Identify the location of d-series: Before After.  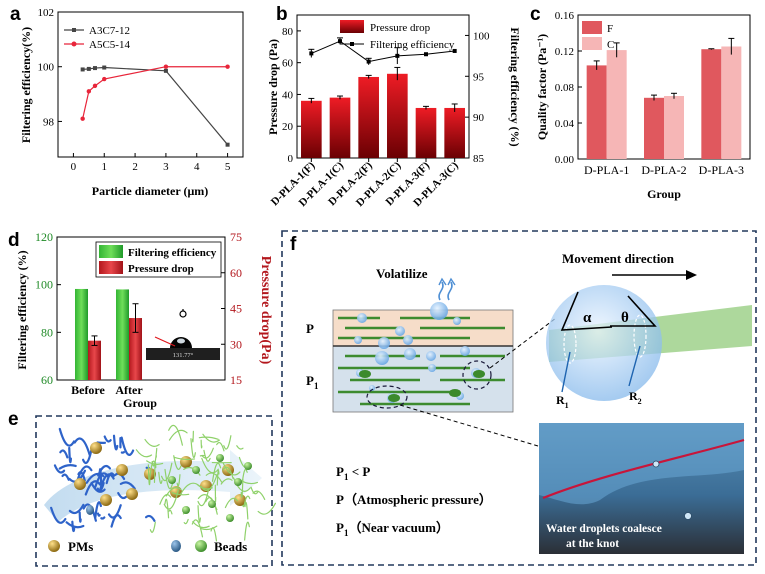
(107, 342).